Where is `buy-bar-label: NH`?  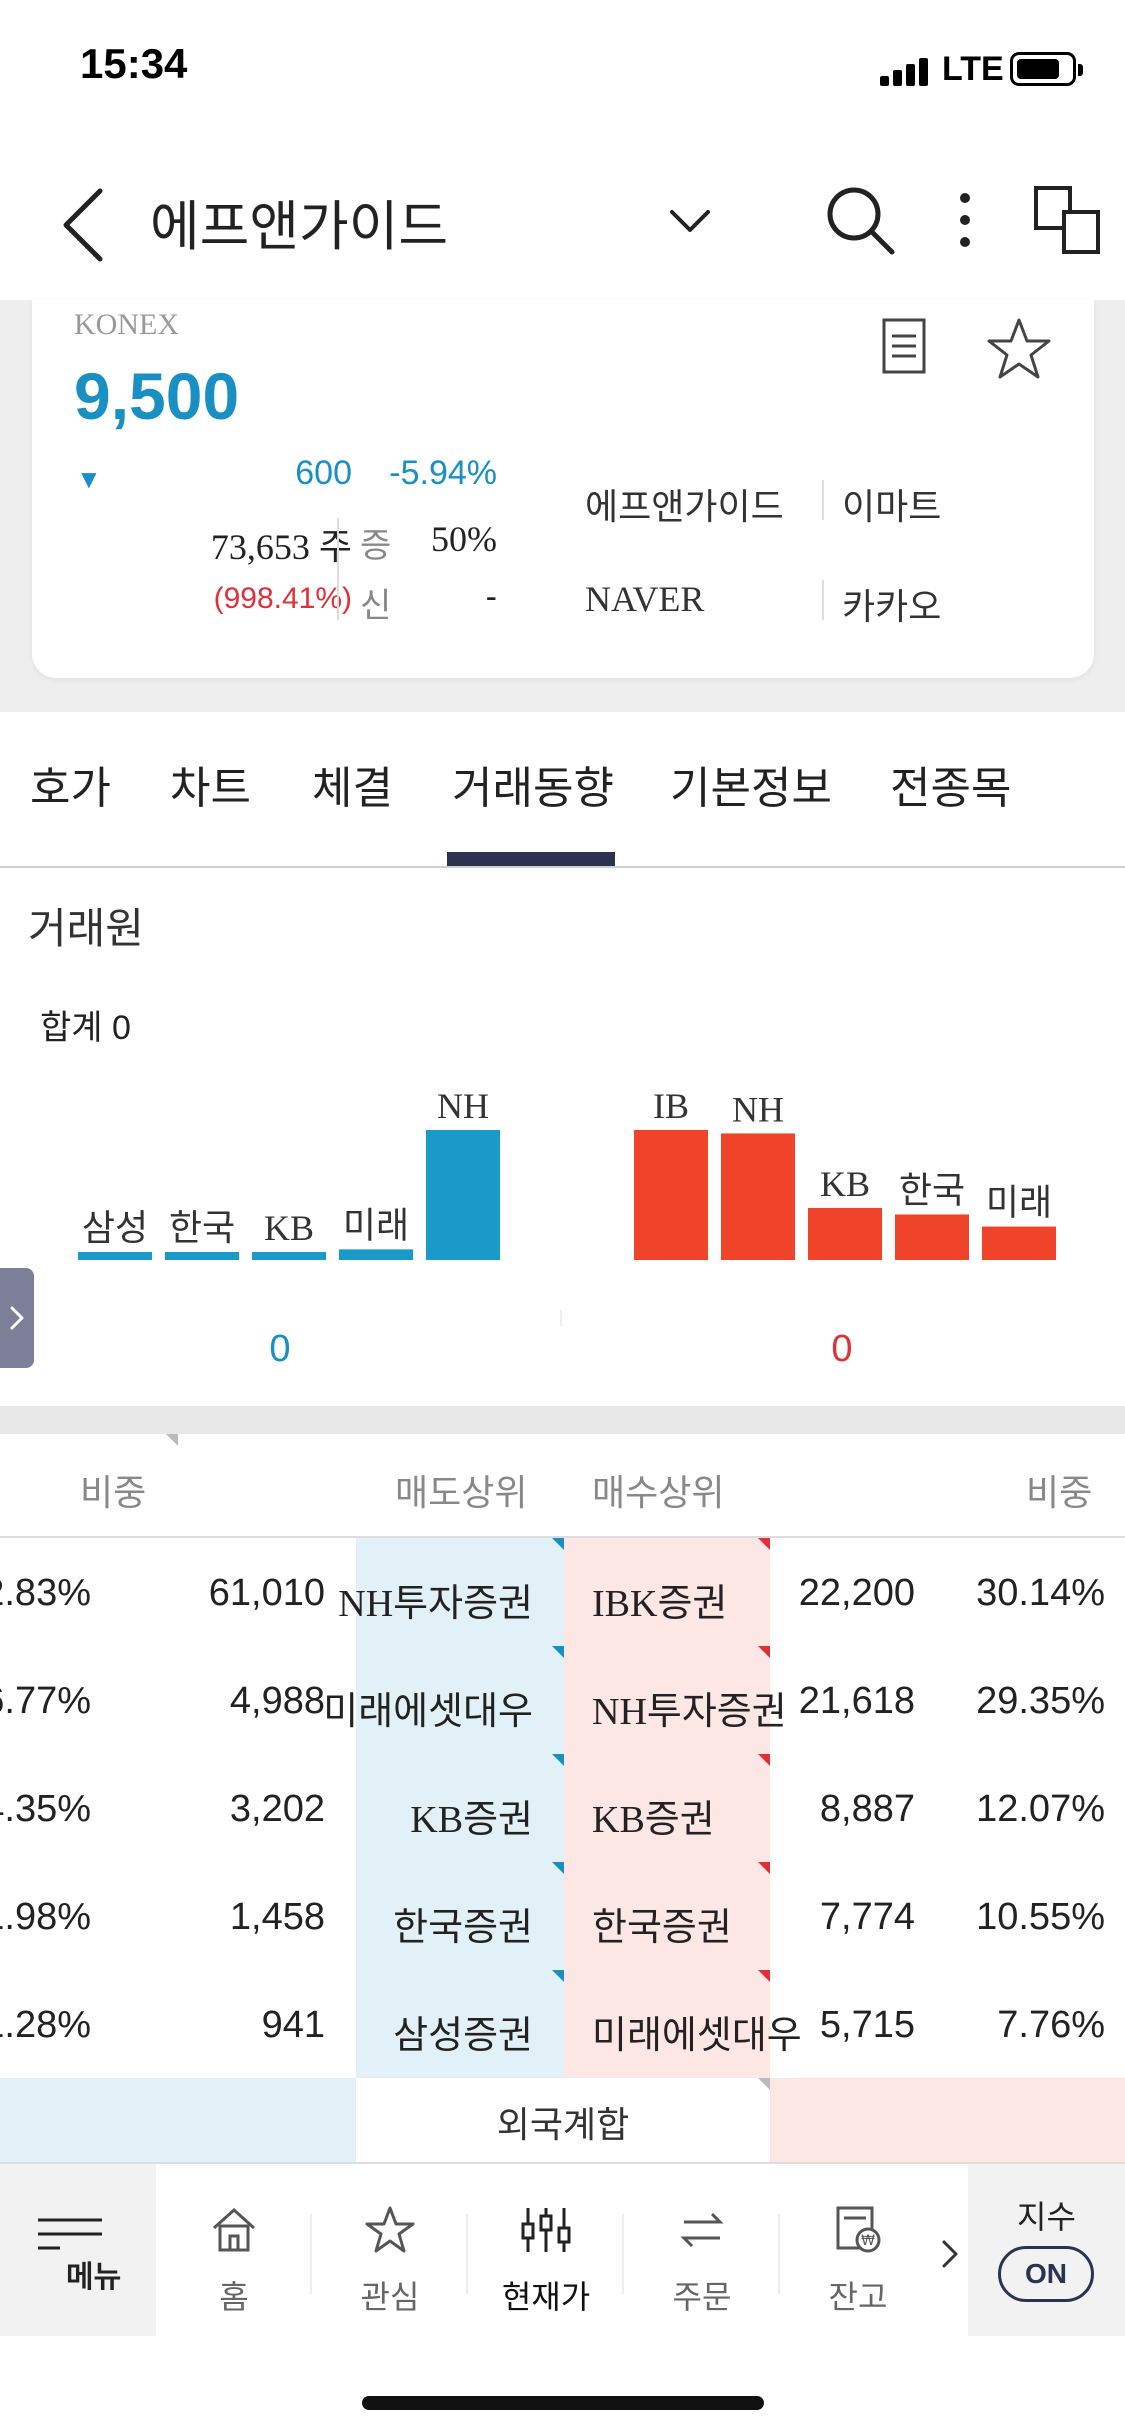
buy-bar-label: NH is located at coordinates (758, 1109).